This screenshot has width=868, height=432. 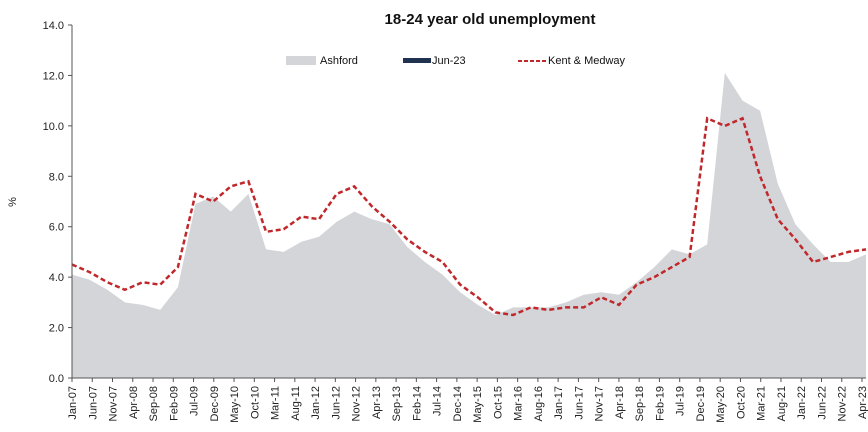 What do you see at coordinates (397, 403) in the screenshot?
I see `x-tick-label: Sep-13` at bounding box center [397, 403].